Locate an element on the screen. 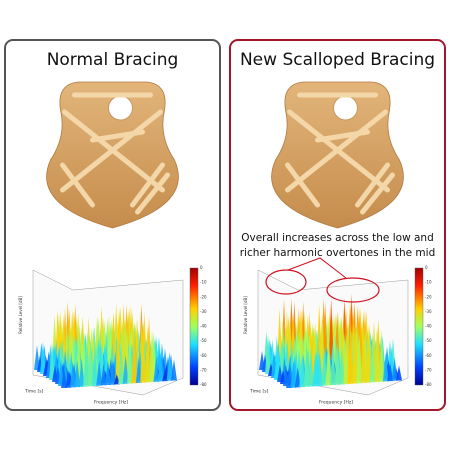  colorbar-tick-label: -80 is located at coordinates (203, 384).